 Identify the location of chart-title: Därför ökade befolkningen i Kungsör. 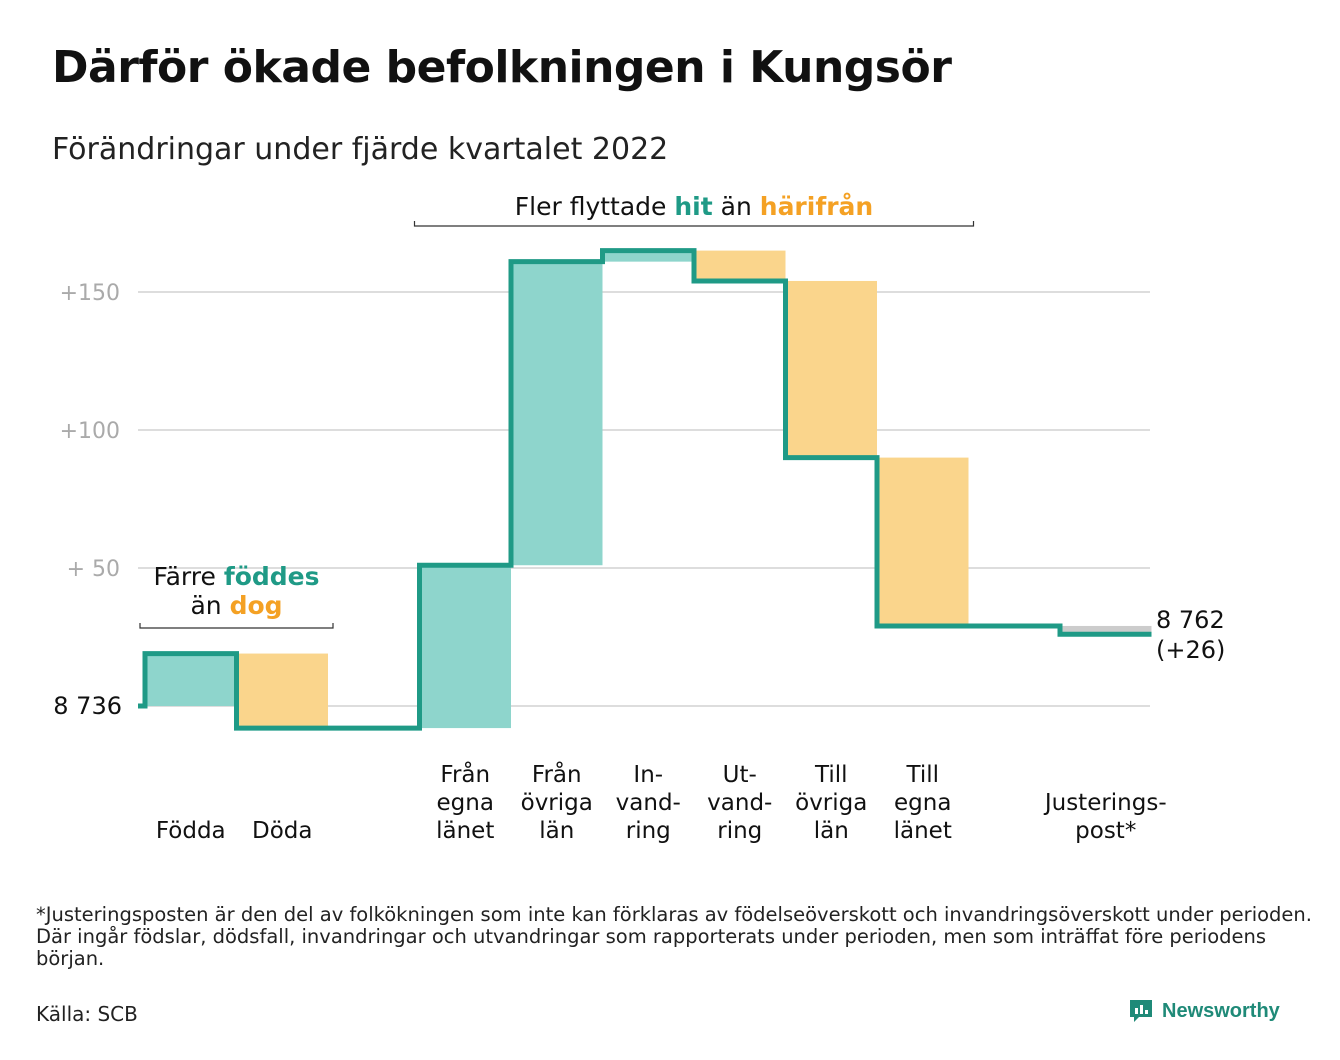
(502, 67).